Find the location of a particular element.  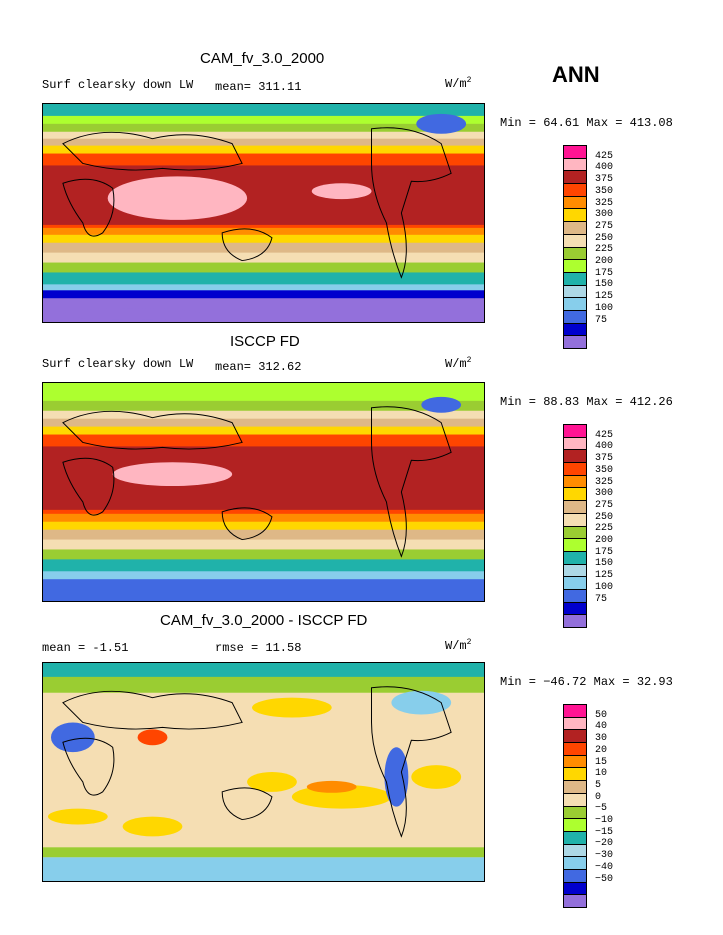

panel-2-units: W/m2 is located at coordinates (458, 363).